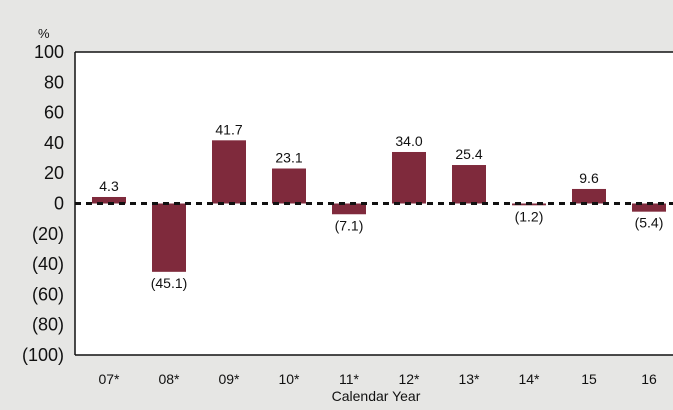 This screenshot has width=673, height=410. What do you see at coordinates (349, 225) in the screenshot?
I see `data-label: (7.1)` at bounding box center [349, 225].